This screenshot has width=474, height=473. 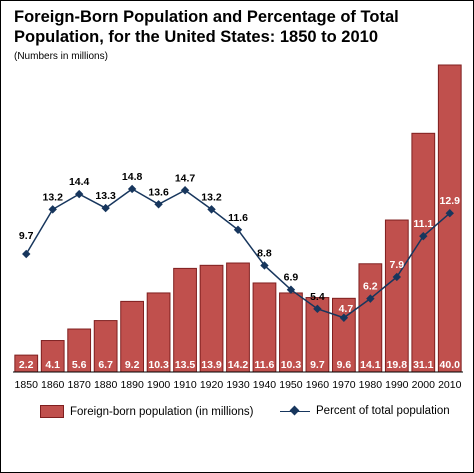 What do you see at coordinates (211, 365) in the screenshot?
I see `bar-value-label: 13.9` at bounding box center [211, 365].